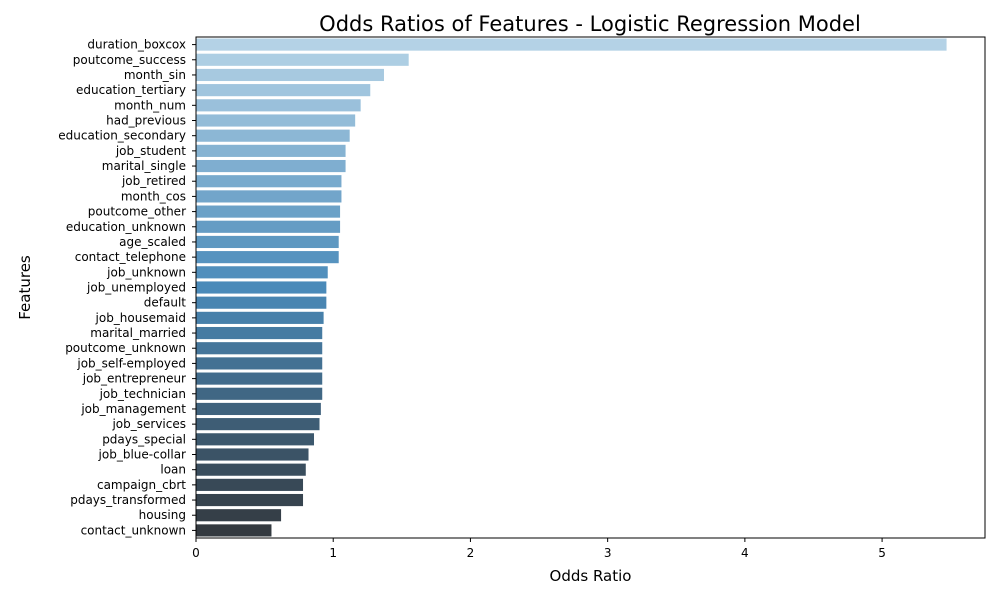 This screenshot has height=600, width=1000. What do you see at coordinates (25, 287) in the screenshot?
I see `y-axis-label: Features` at bounding box center [25, 287].